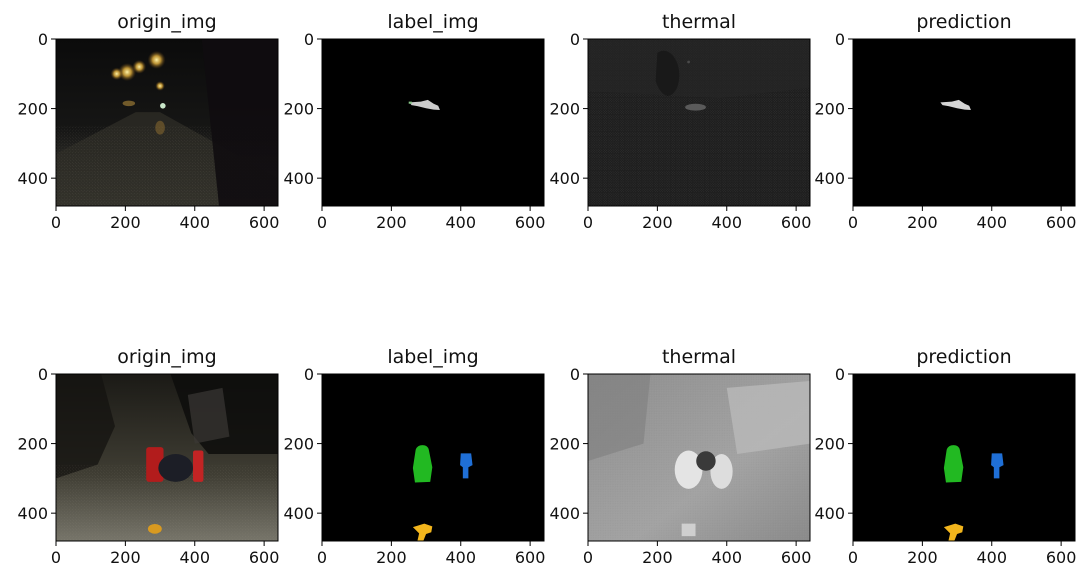  Describe the element at coordinates (176, 468) in the screenshot. I see `dark-object` at that location.